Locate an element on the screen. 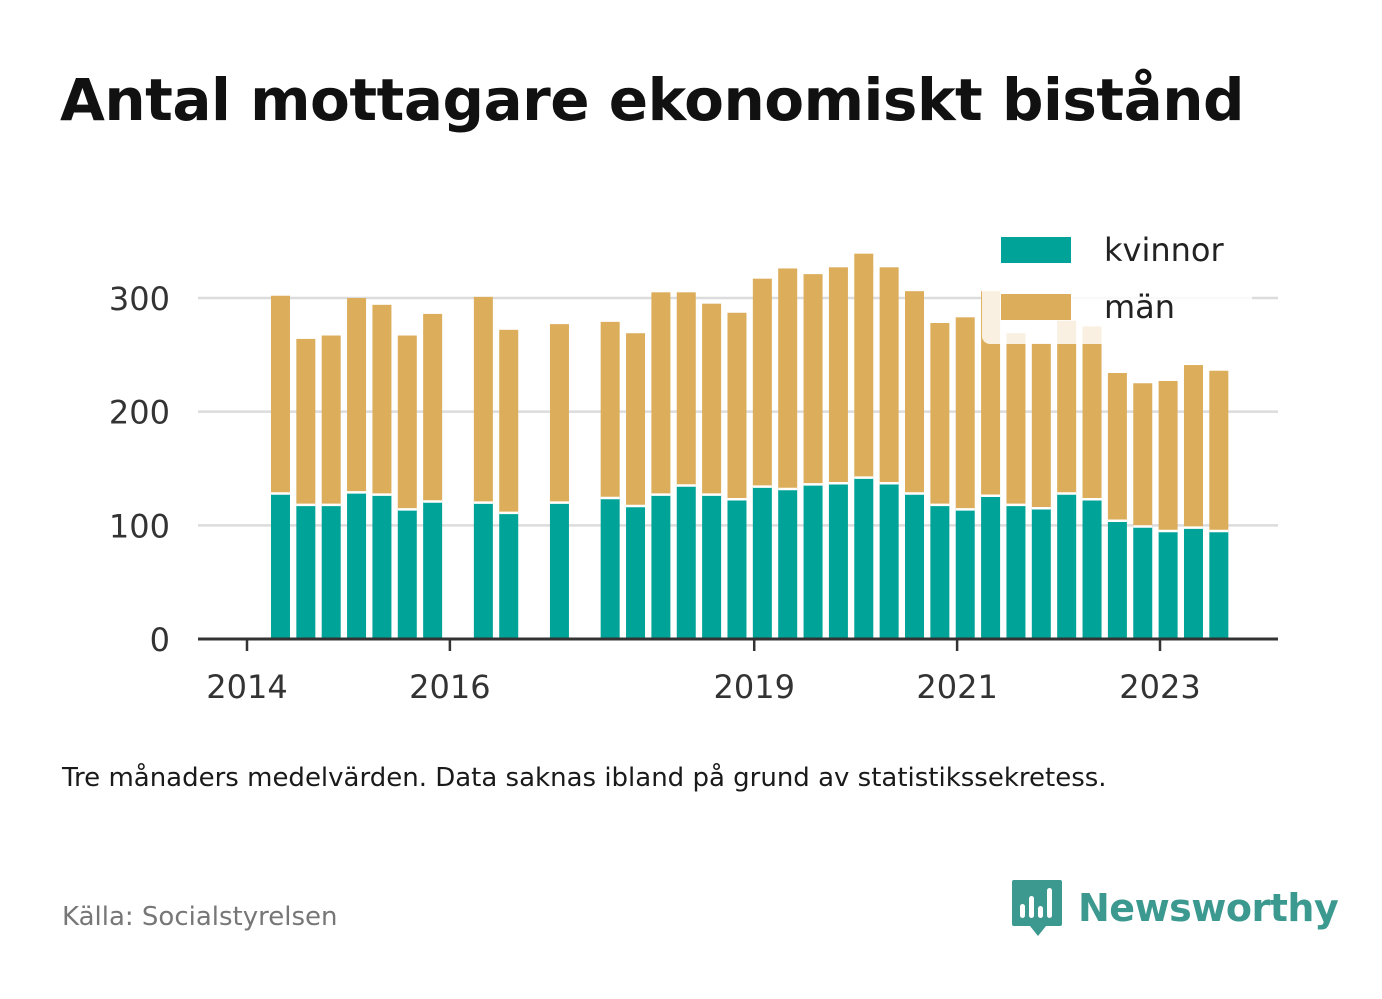 The height and width of the screenshot is (999, 1382). newsworthy-logo: Newsworthy is located at coordinates (1174, 908).